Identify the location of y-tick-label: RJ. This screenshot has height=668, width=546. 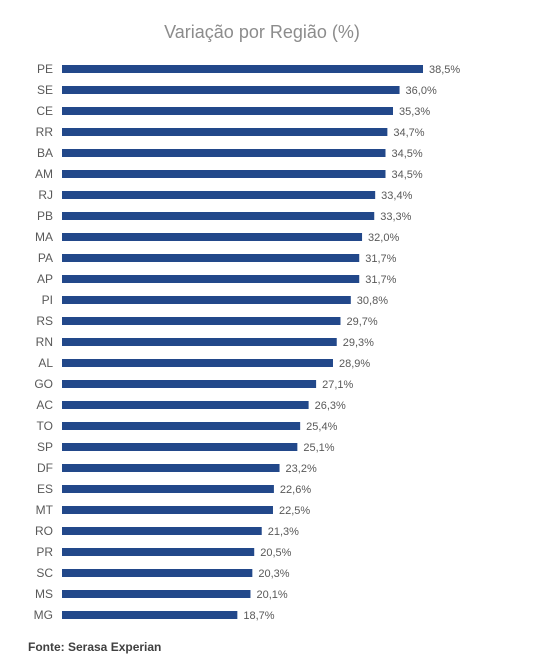
(45, 195).